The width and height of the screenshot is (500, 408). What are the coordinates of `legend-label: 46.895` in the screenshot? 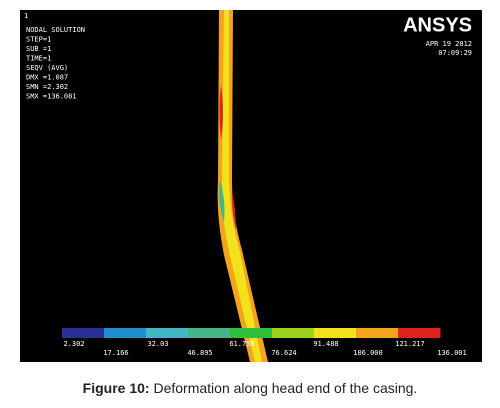 It's located at (199, 353).